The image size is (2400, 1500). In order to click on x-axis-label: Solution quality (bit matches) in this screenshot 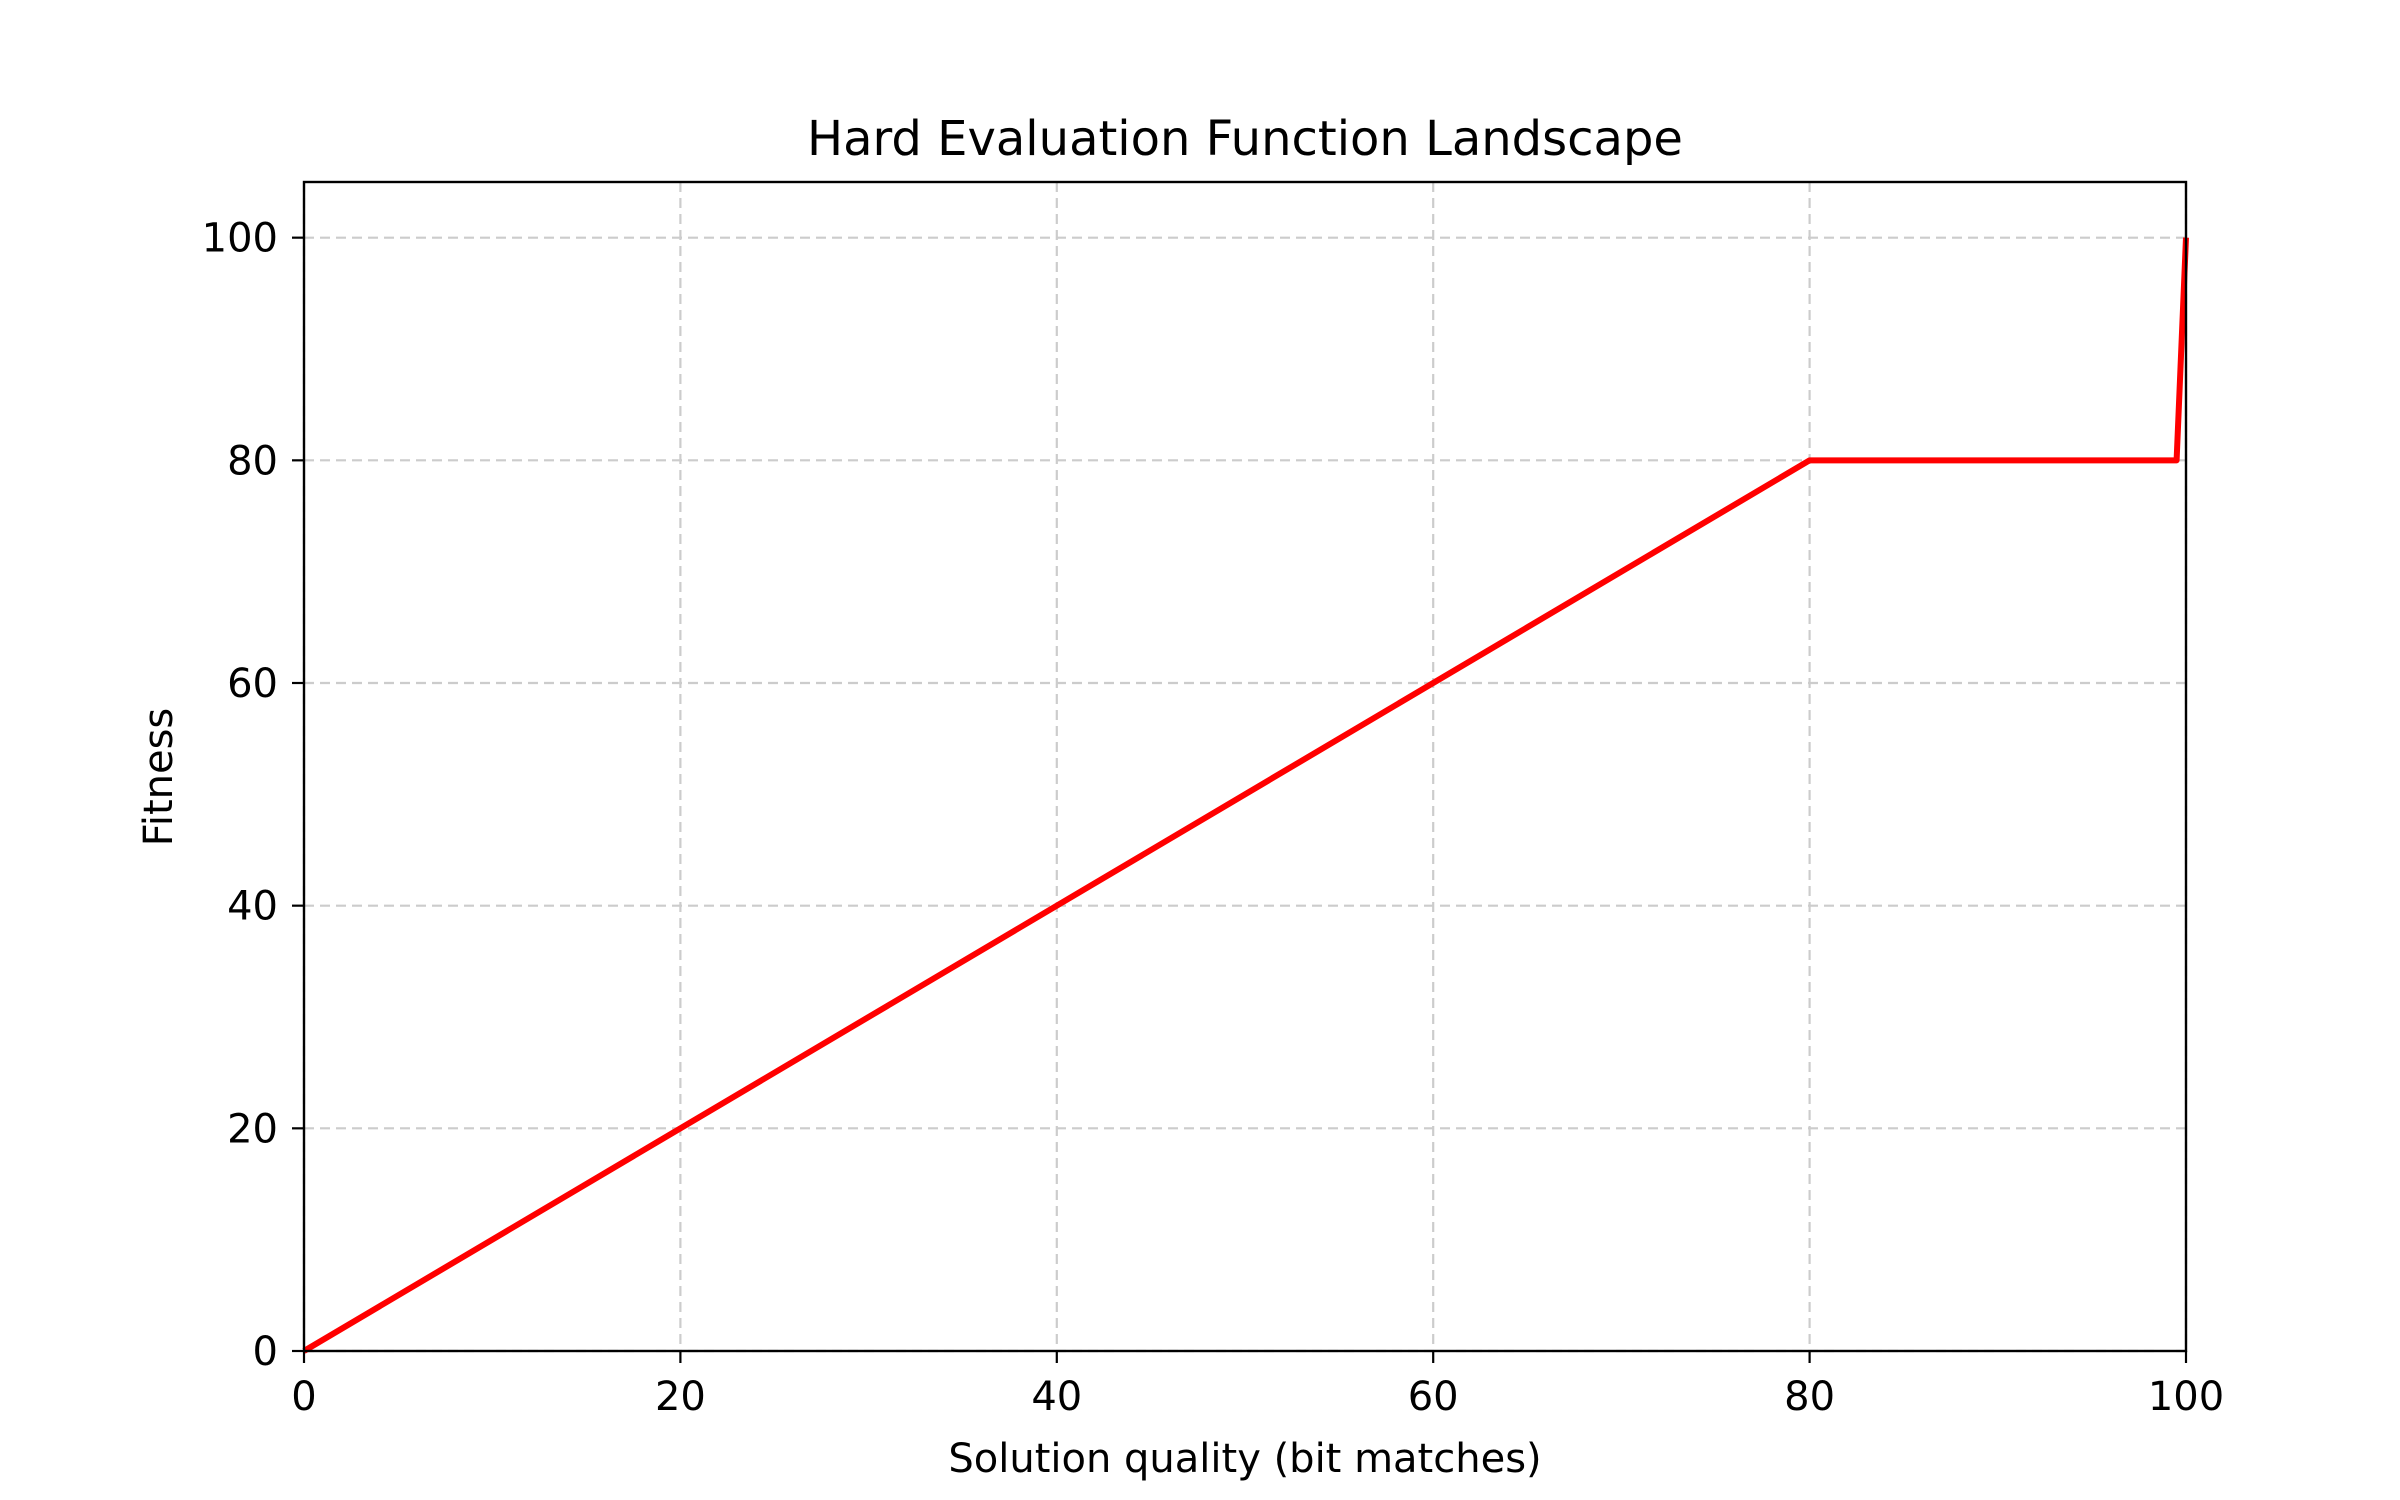, I will do `click(1244, 1459)`.